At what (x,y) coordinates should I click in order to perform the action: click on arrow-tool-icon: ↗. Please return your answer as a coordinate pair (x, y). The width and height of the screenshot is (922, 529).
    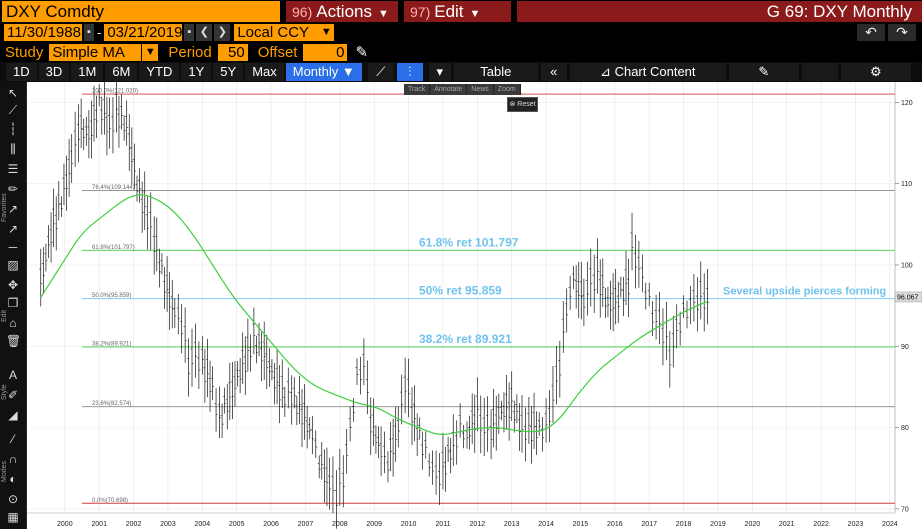
    Looking at the image, I should click on (13, 209).